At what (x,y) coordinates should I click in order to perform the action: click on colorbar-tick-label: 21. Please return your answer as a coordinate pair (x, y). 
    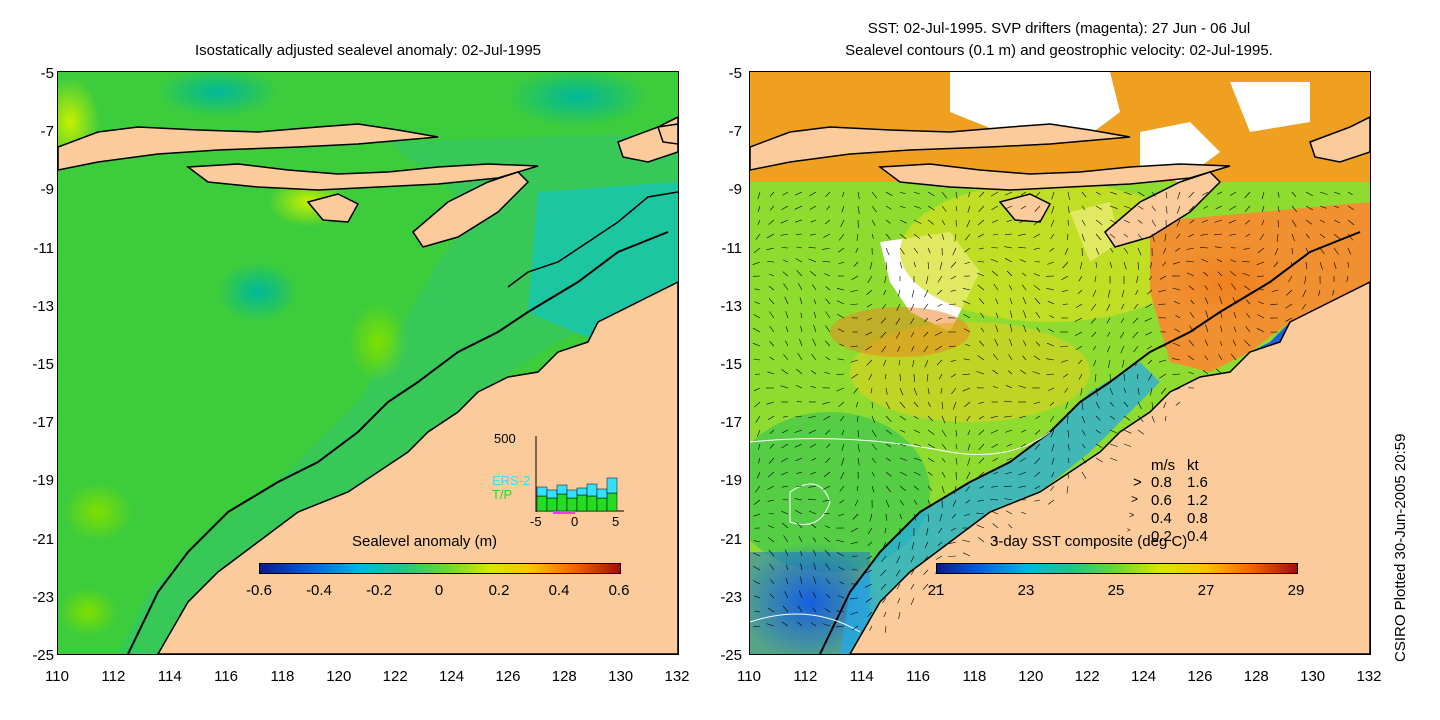
    Looking at the image, I should click on (936, 590).